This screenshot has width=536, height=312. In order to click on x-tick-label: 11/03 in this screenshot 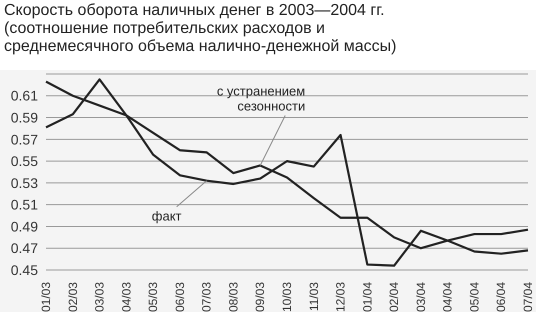, I will do `click(313, 297)`.